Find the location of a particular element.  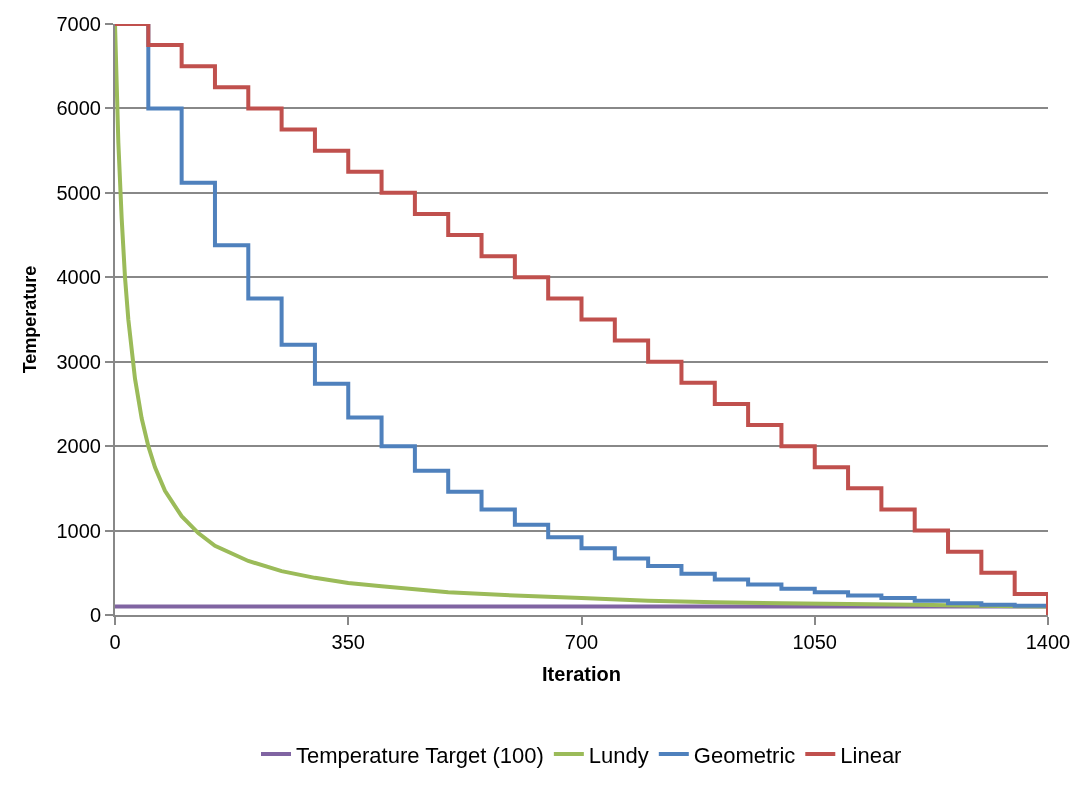

legend-label: Lundy is located at coordinates (618, 755).